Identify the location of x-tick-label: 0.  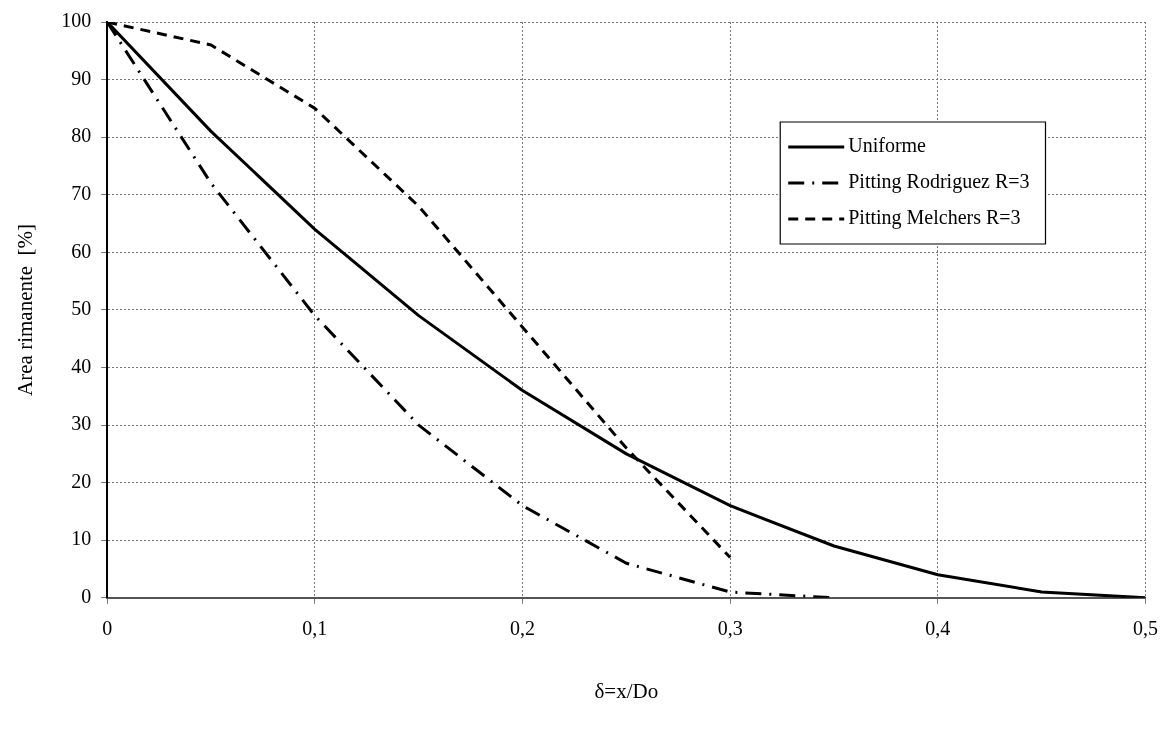
(107, 628).